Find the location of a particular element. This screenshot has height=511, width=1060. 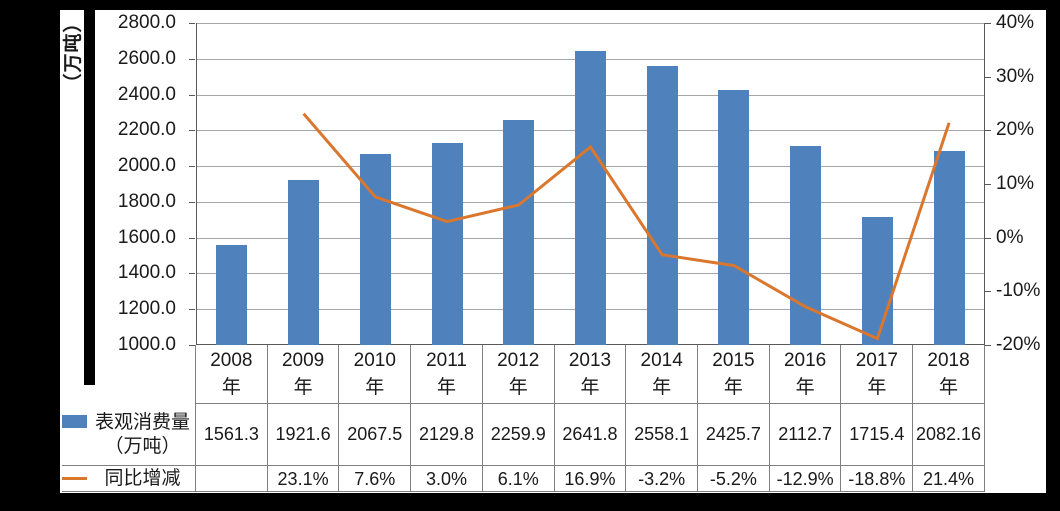

yoy-value-2016: -12.9% is located at coordinates (805, 479).